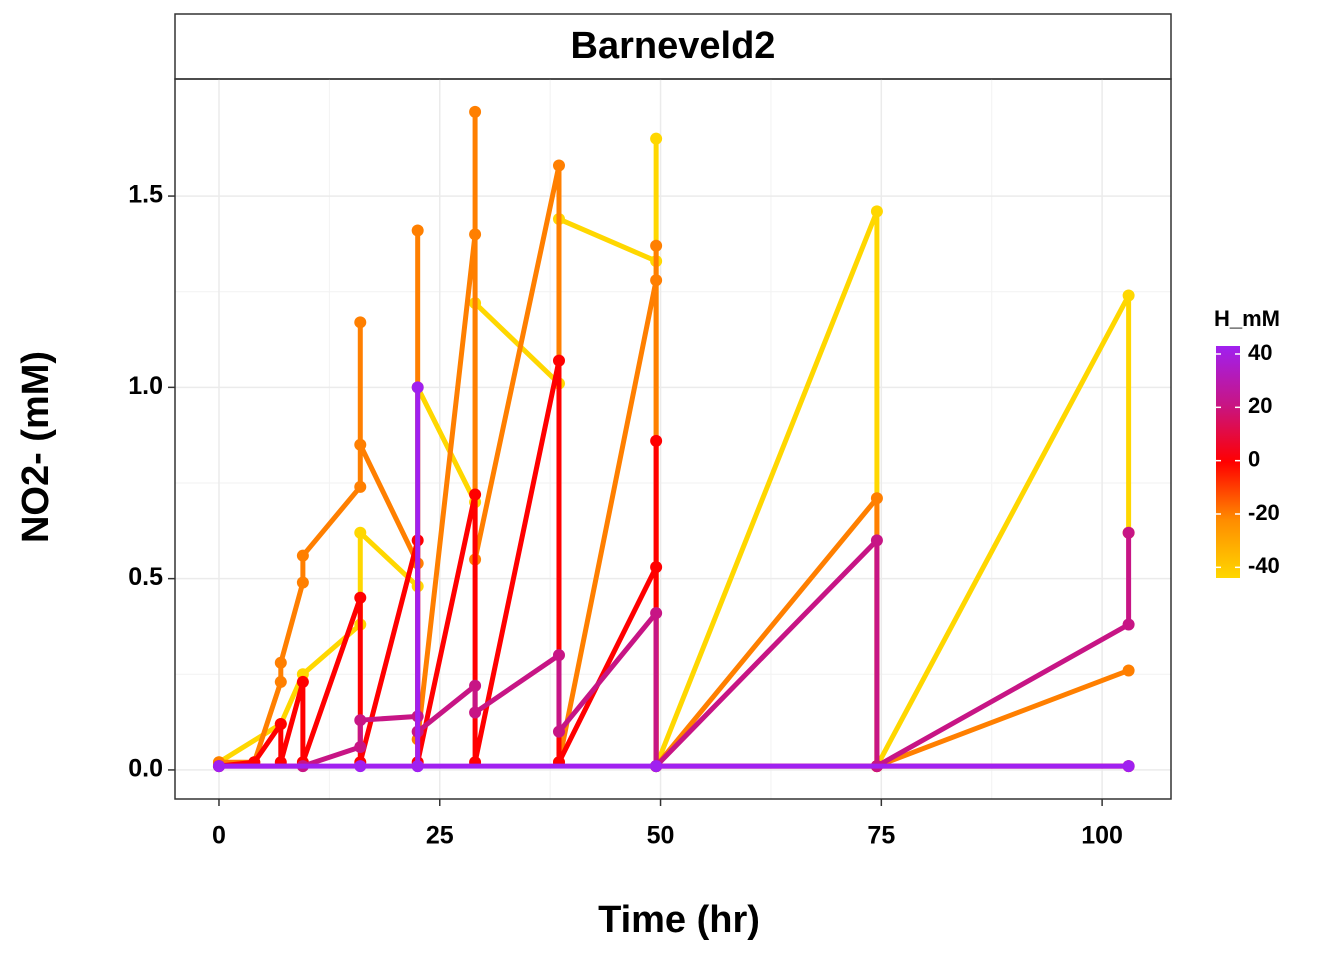  I want to click on y-tick-label: 1.0, so click(145, 386).